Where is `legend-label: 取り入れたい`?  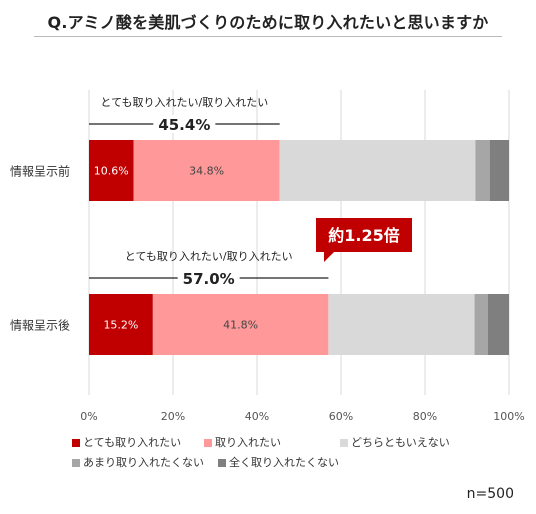 legend-label: 取り入れたい is located at coordinates (248, 442).